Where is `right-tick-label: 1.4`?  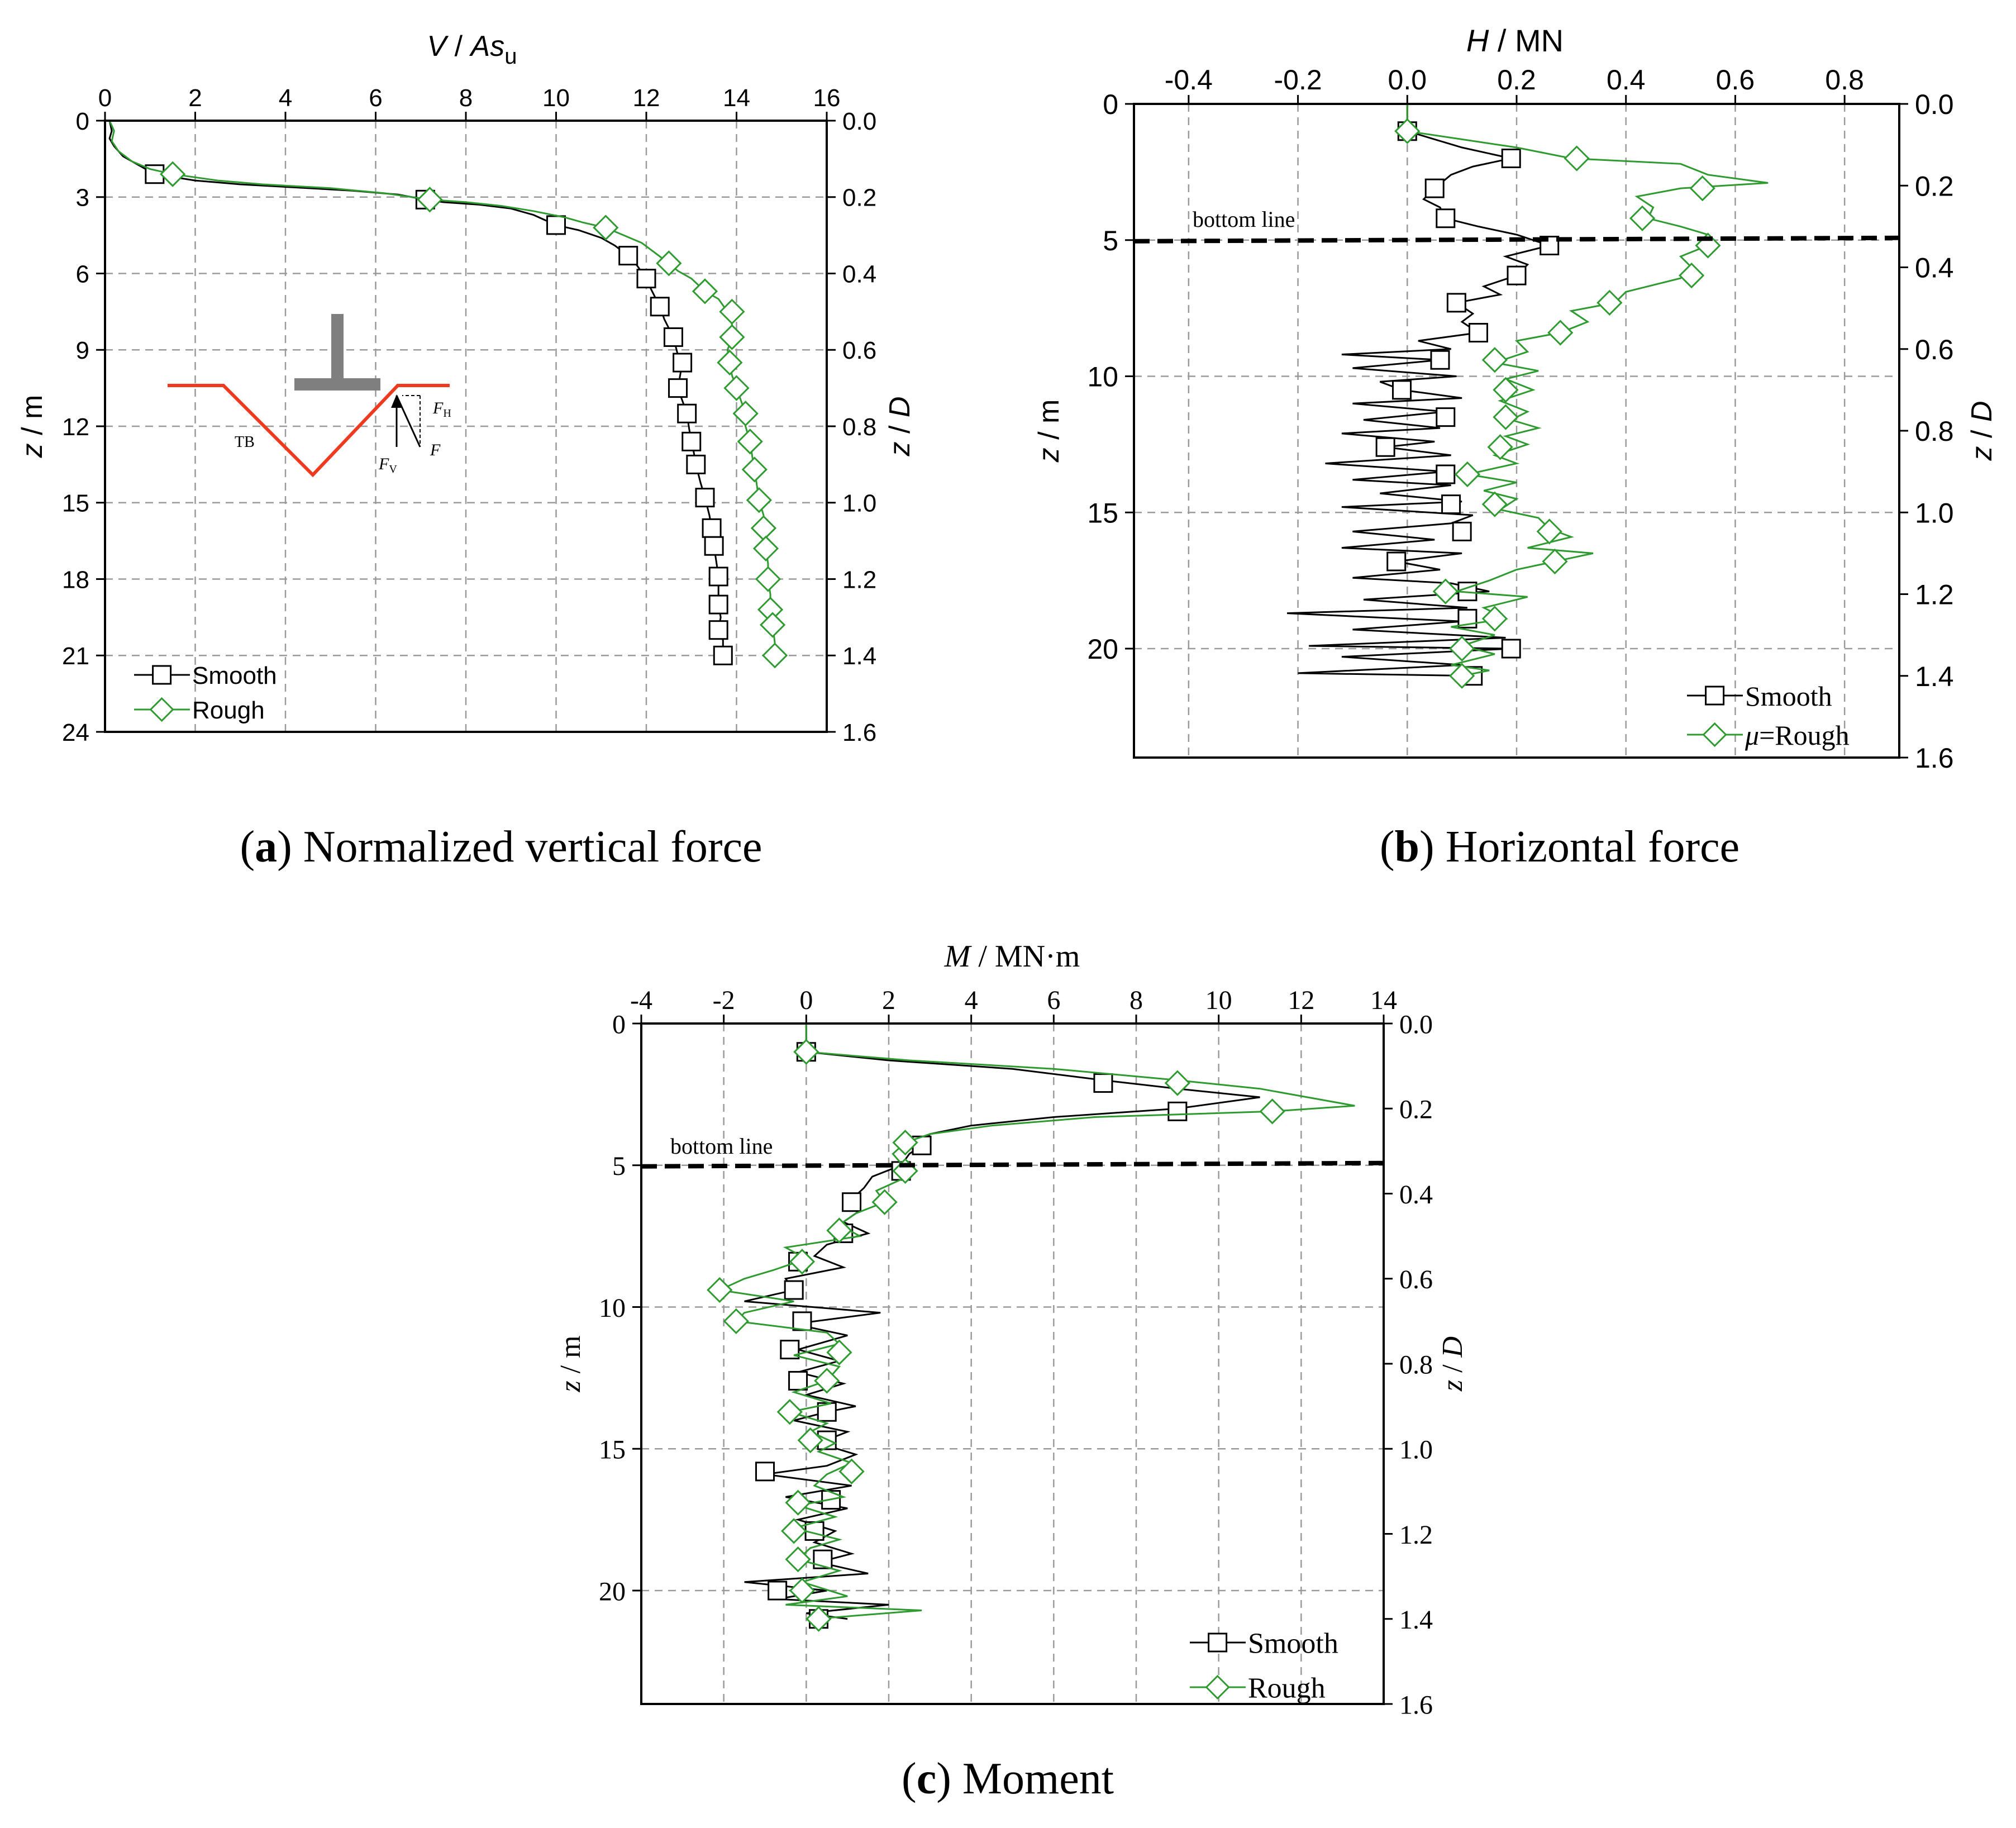
right-tick-label: 1.4 is located at coordinates (859, 656).